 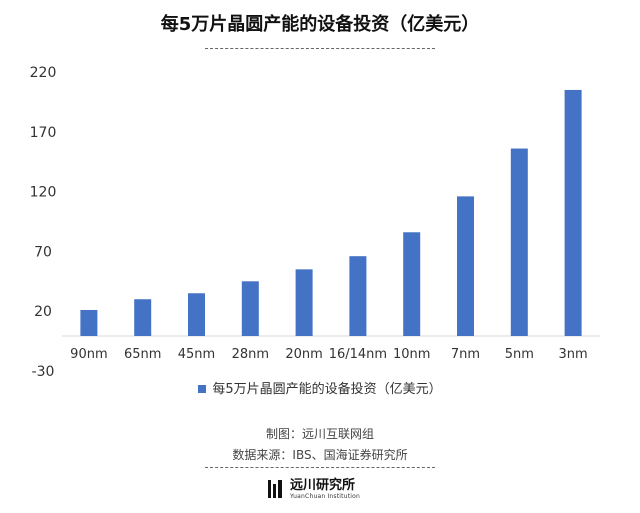 I want to click on x-tick-label: 28nm, so click(x=250, y=354).